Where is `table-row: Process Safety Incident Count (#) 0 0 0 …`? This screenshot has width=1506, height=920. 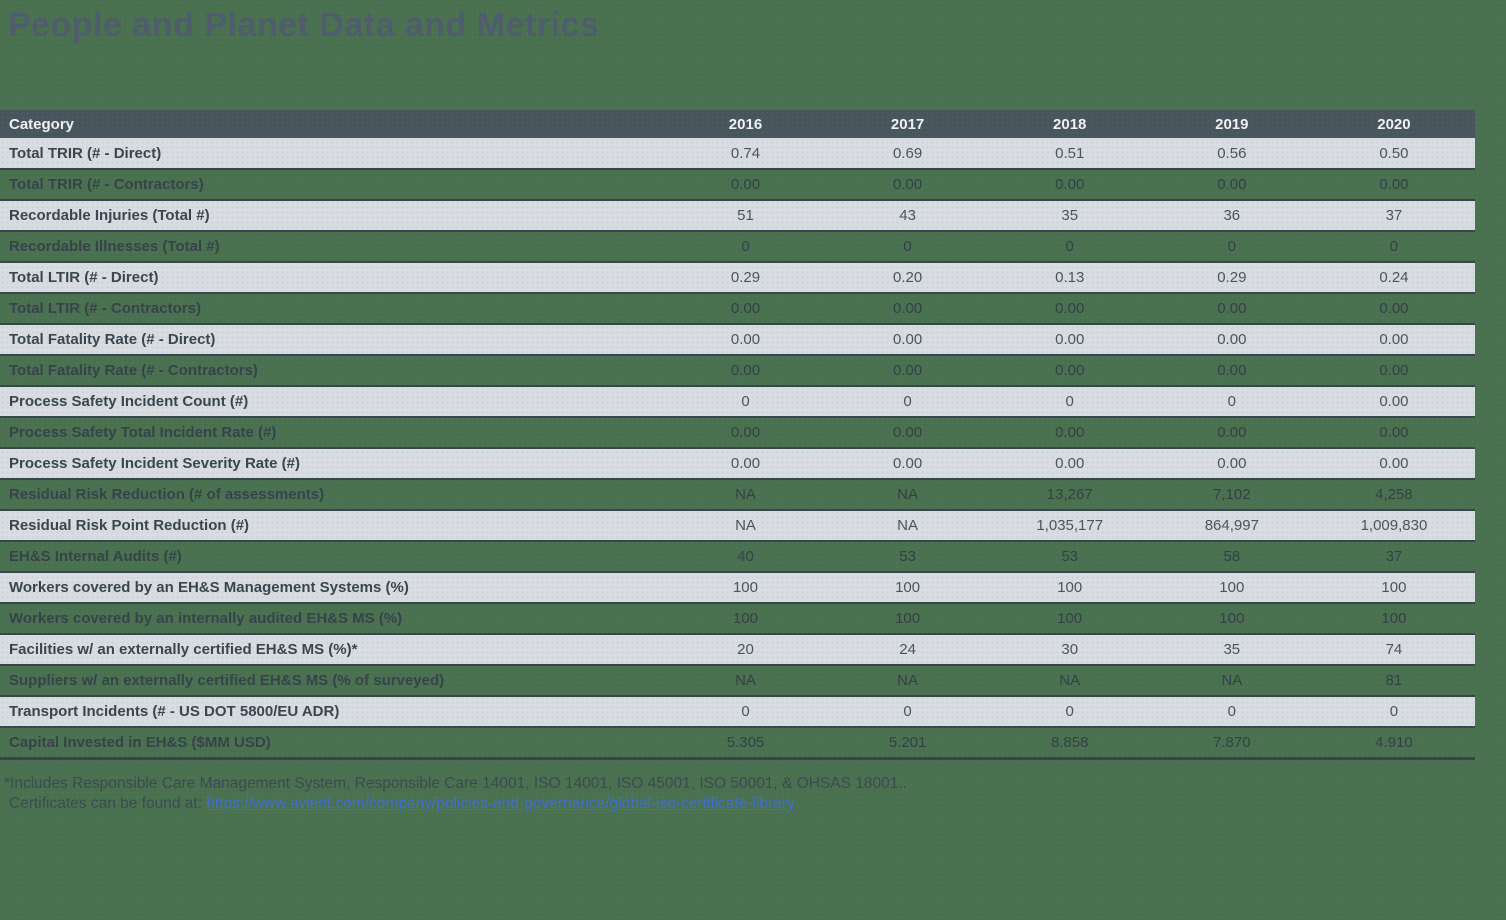 table-row: Process Safety Incident Count (#) 0 0 0 … is located at coordinates (737, 401).